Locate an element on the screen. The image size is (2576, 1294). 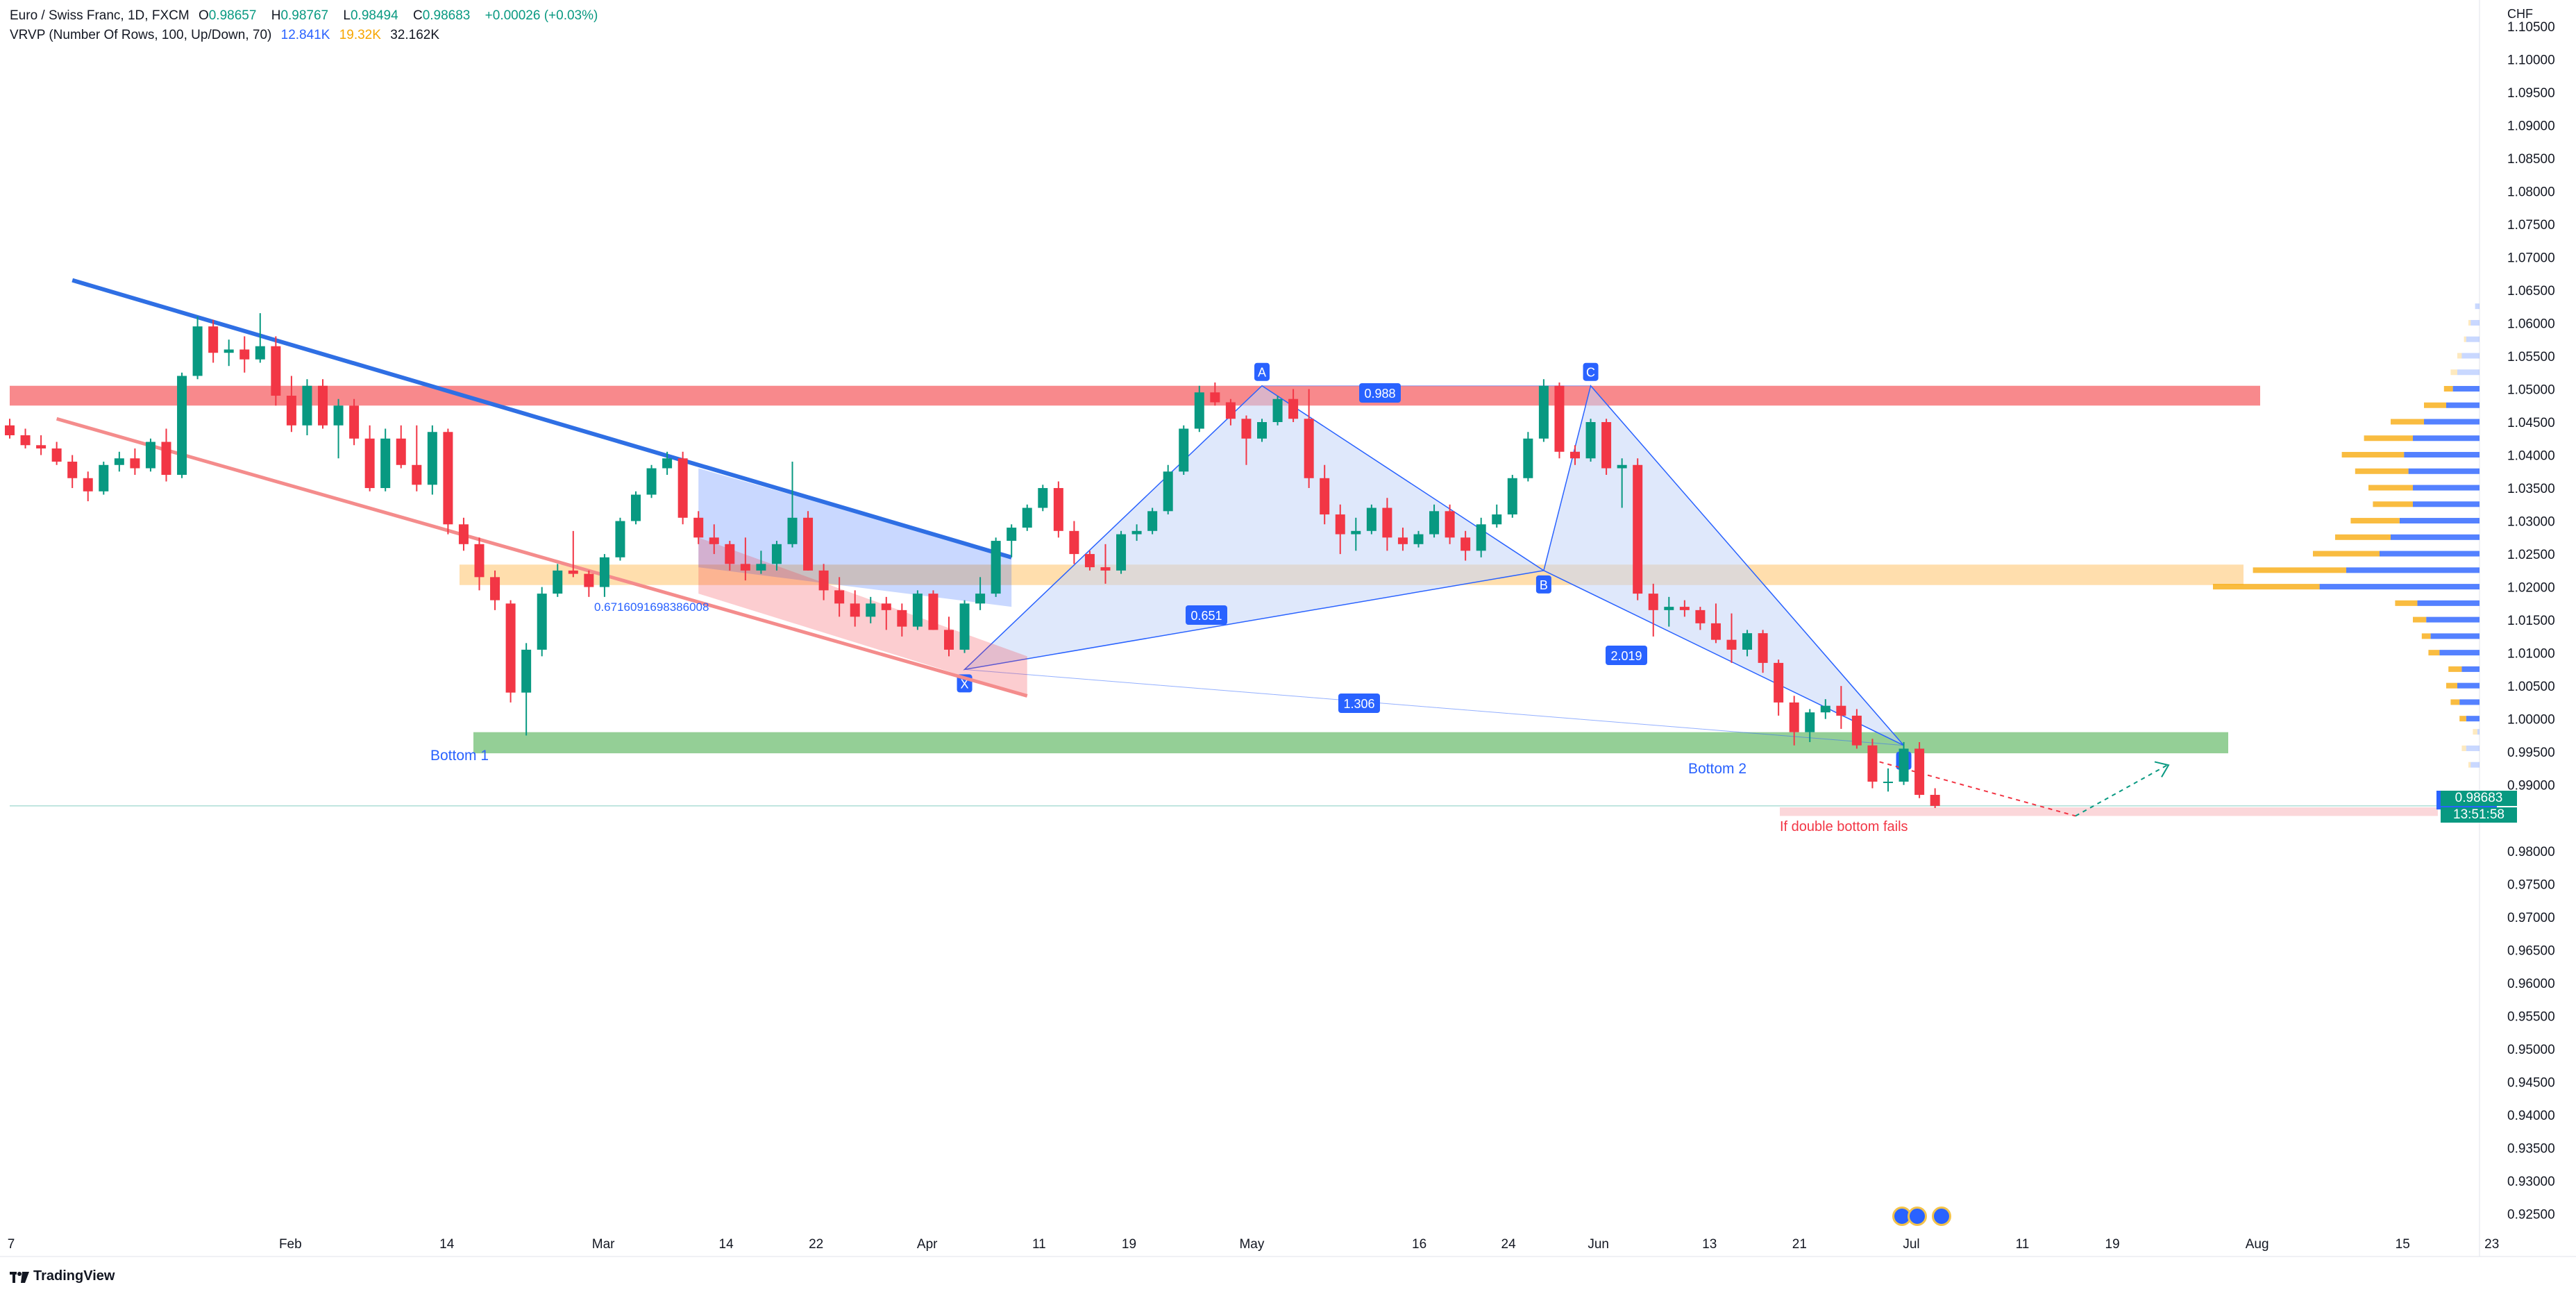
blue-trendline is located at coordinates (542, 419).